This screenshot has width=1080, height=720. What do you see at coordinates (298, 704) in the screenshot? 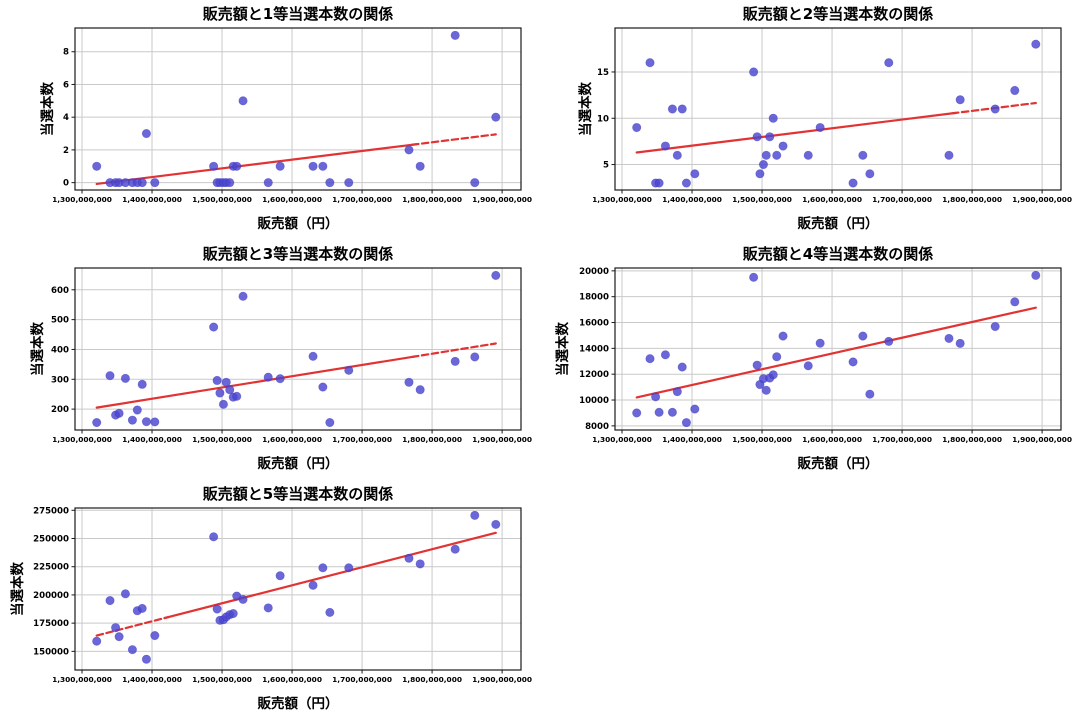
I see `subplot-rank5-xlabel: 販売額（円）` at bounding box center [298, 704].